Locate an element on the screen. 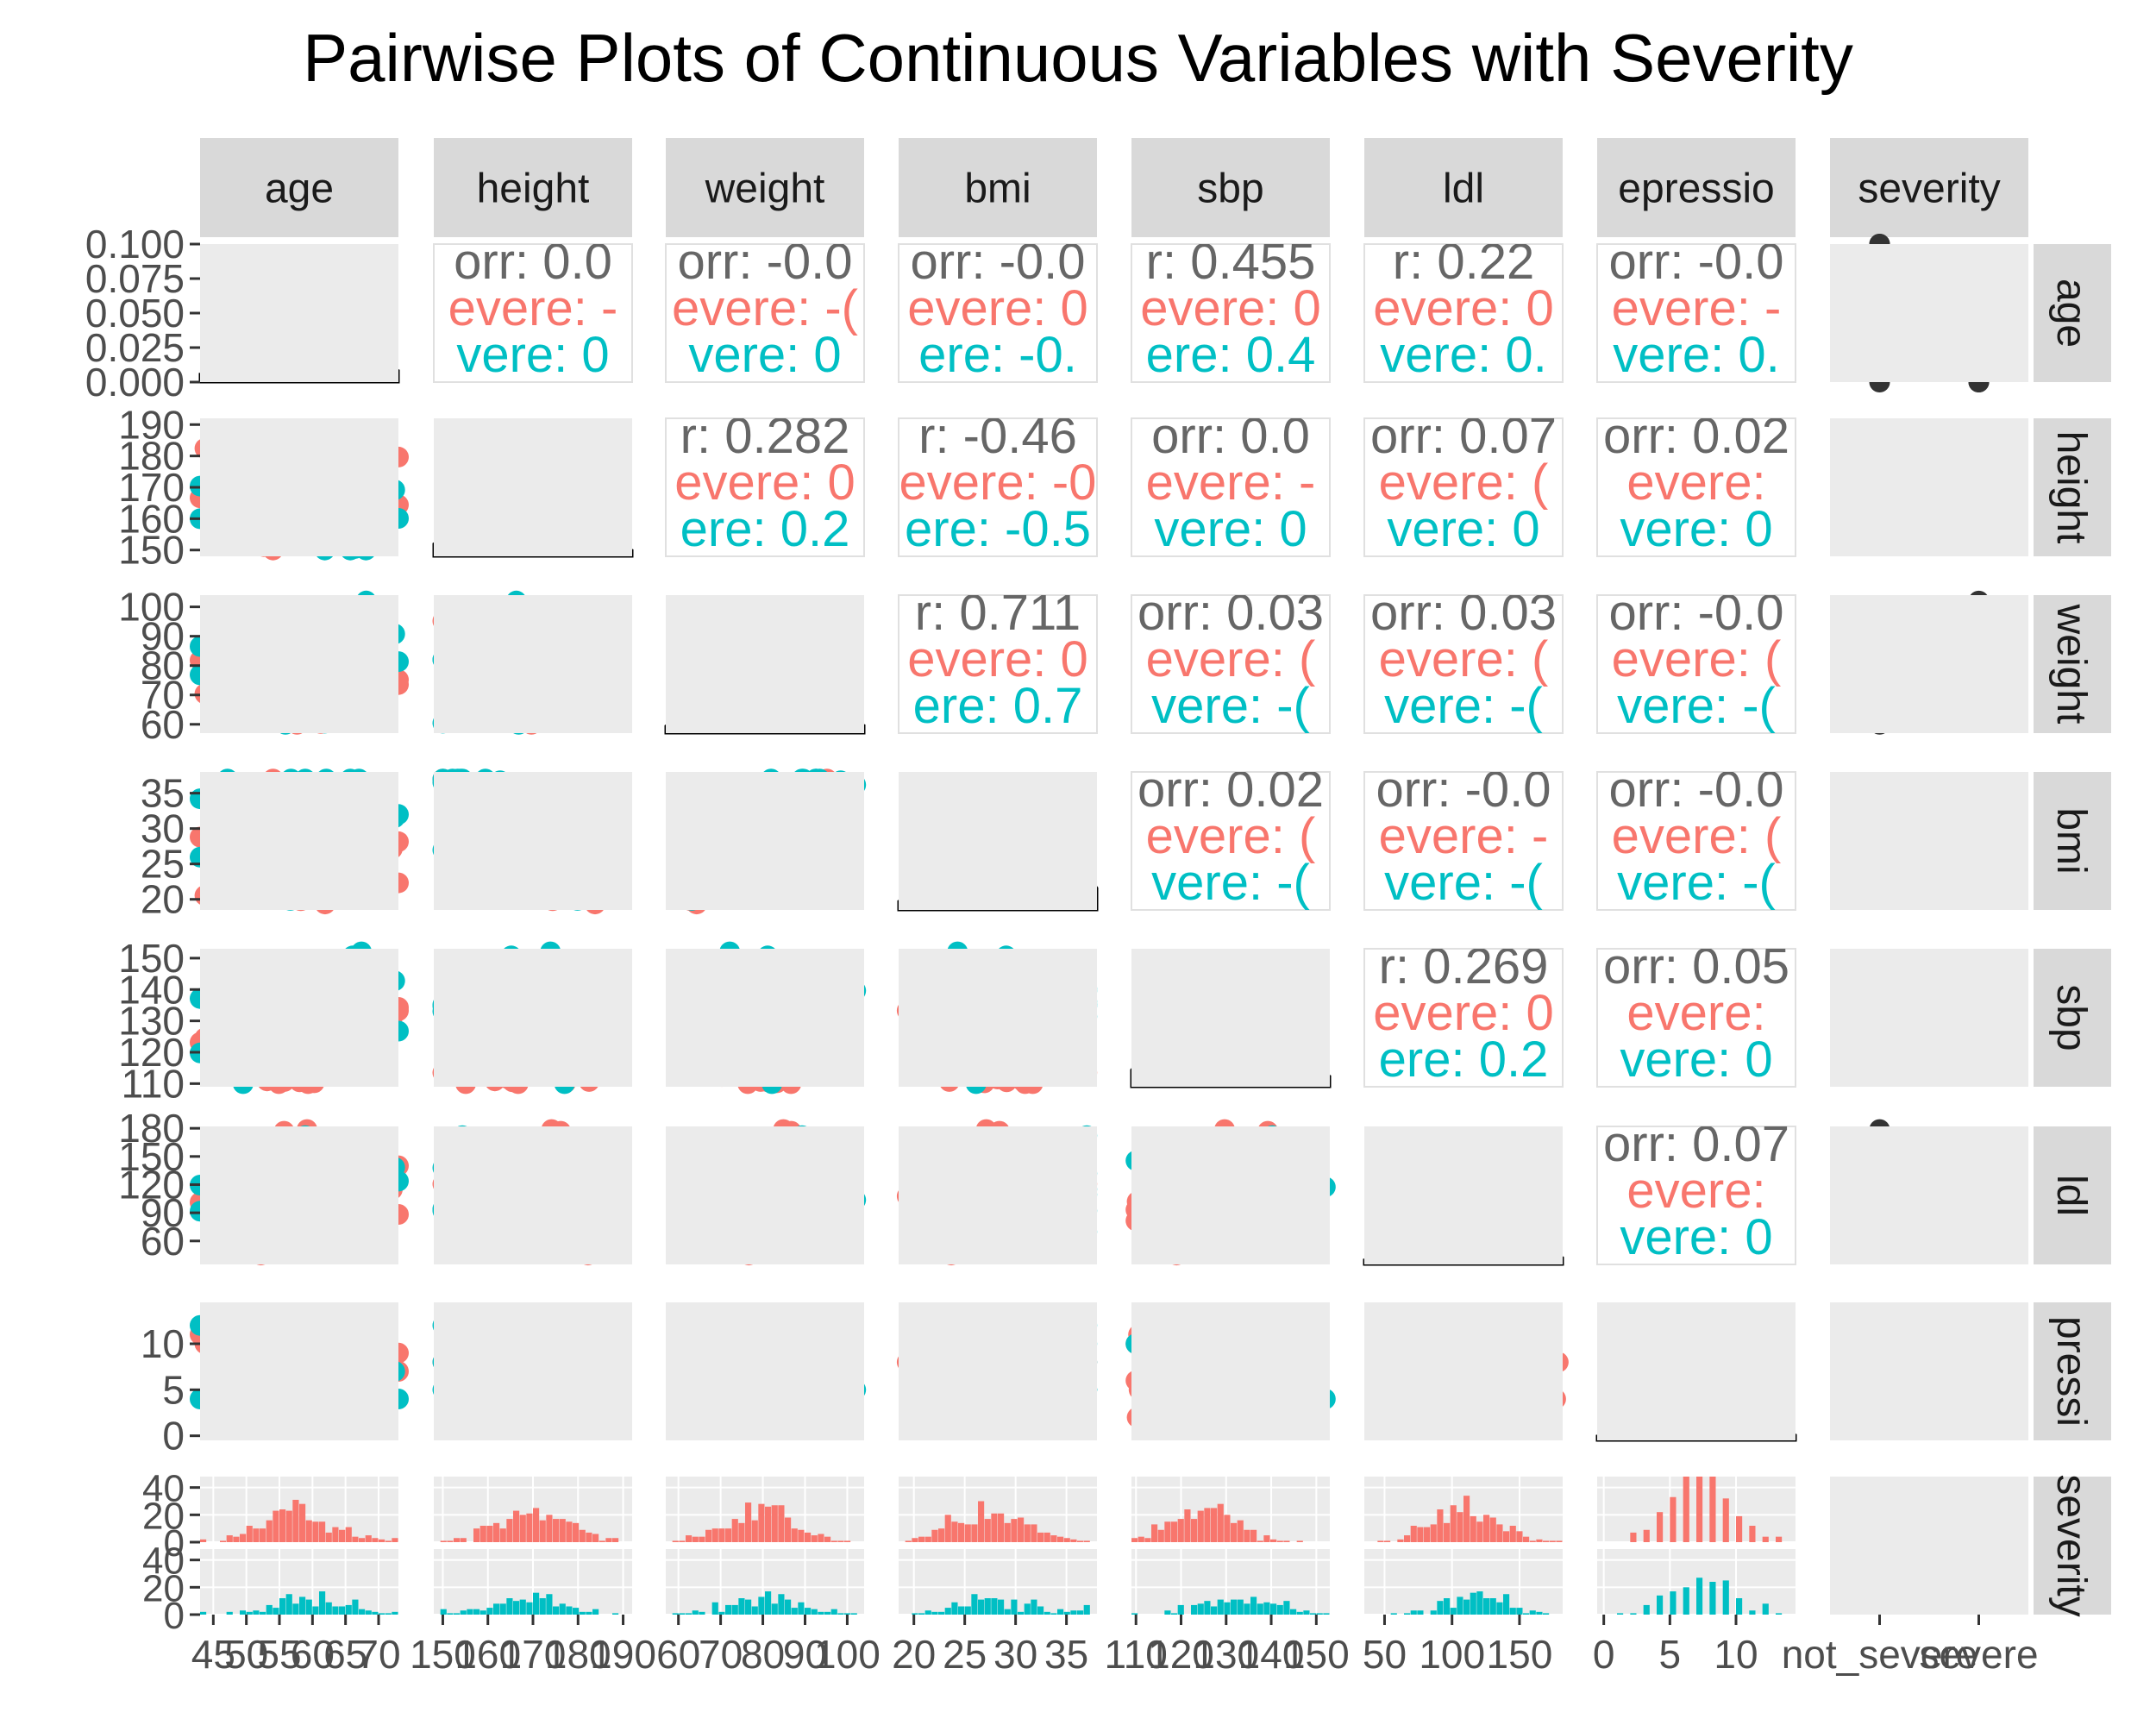  row-strip-bmi: bmi is located at coordinates (2072, 841).